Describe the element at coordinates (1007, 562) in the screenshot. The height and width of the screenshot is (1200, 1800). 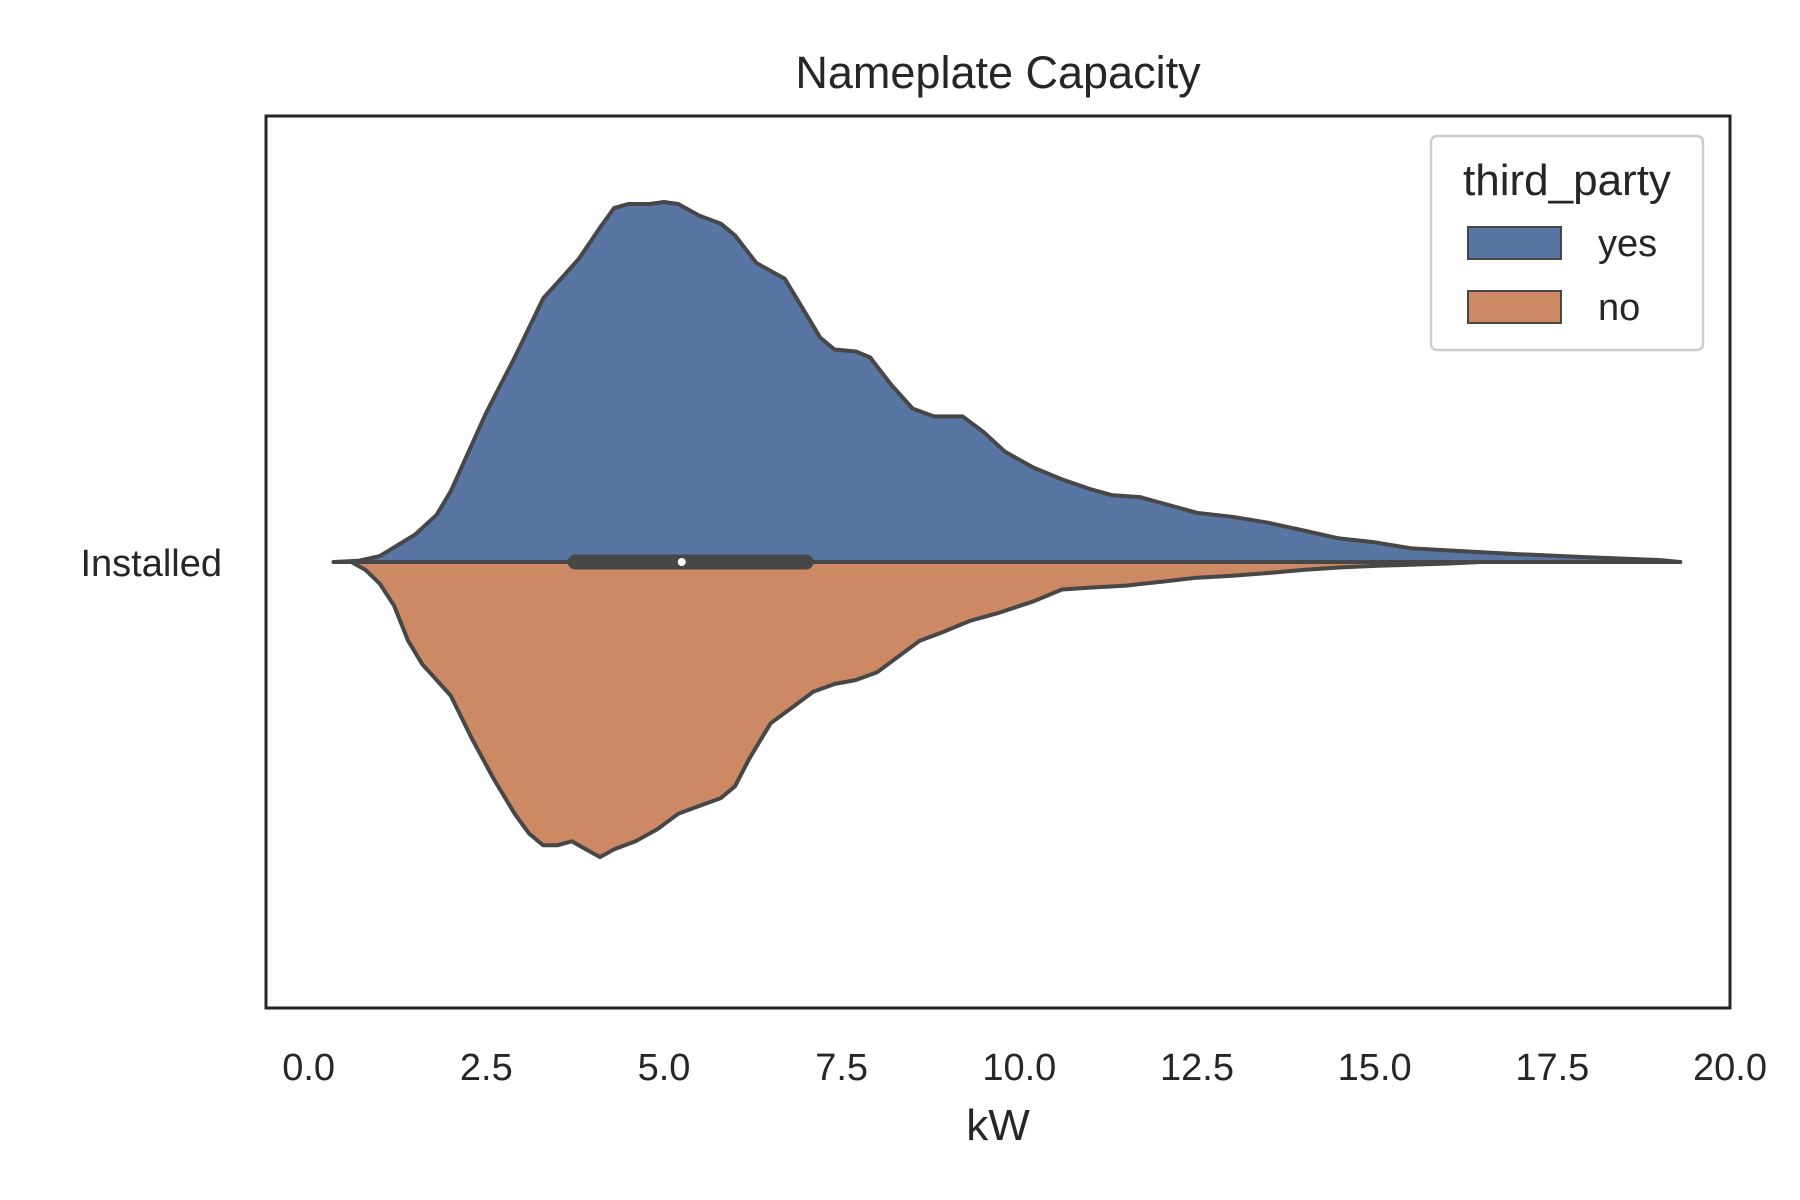
I see `inner-box-layer` at that location.